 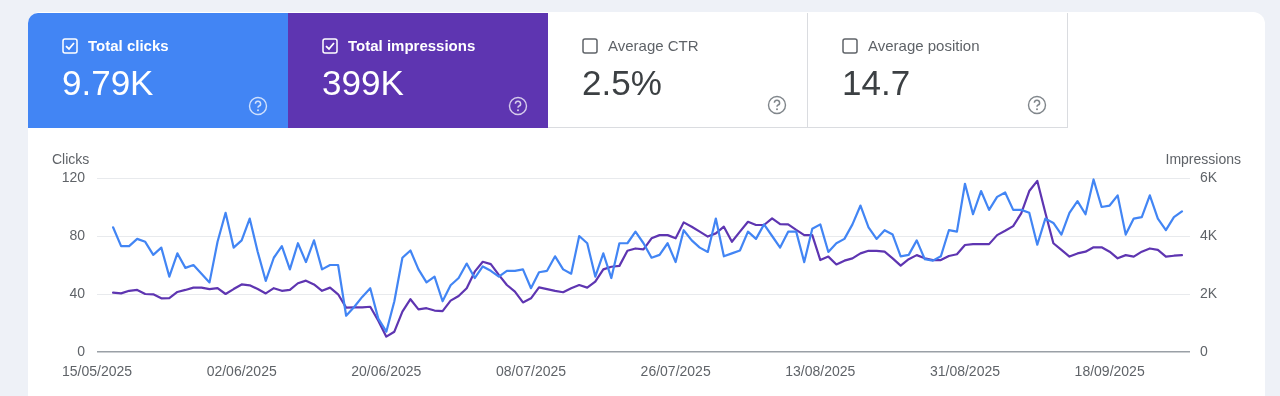 I want to click on y2-tick-label: 2K, so click(x=1209, y=292).